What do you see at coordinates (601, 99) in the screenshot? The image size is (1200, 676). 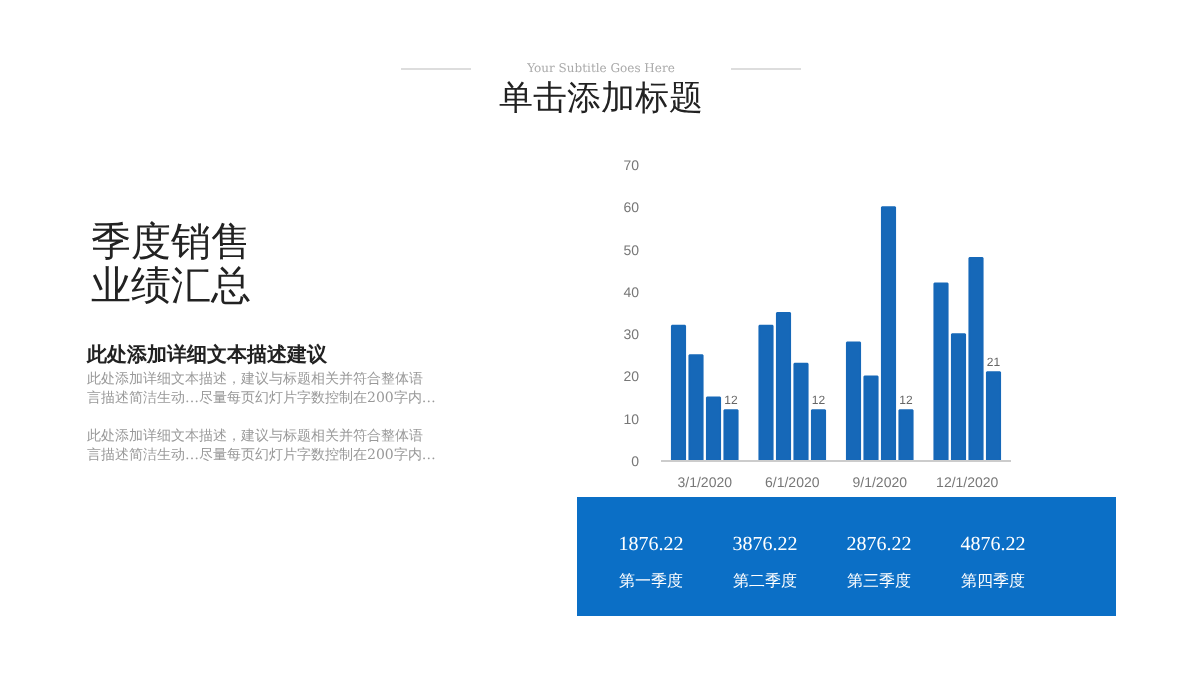 I see `chart-title: 单击添加标题` at bounding box center [601, 99].